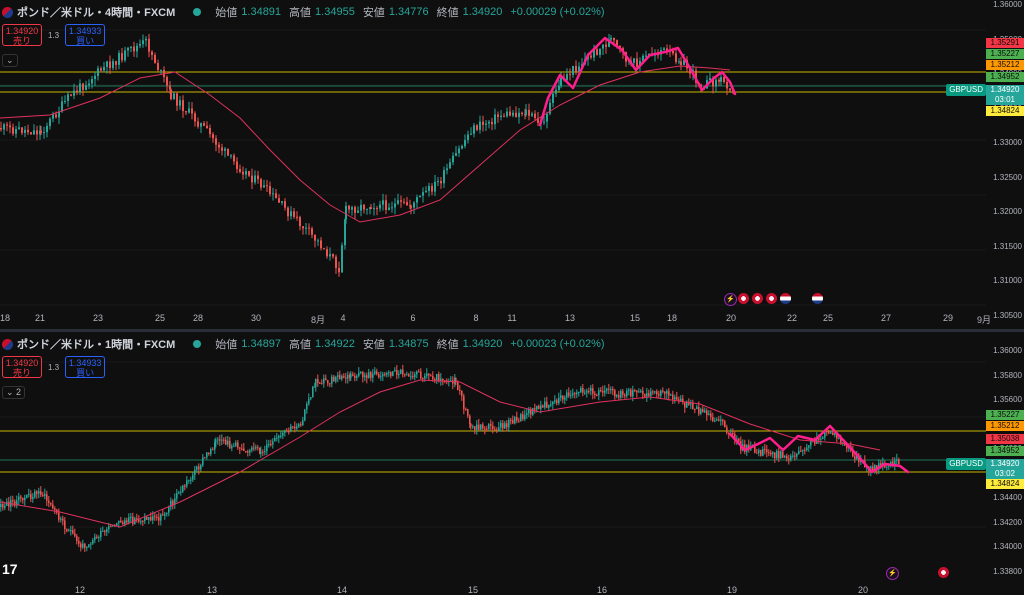  Describe the element at coordinates (197, 344) in the screenshot. I see `market-open-icon` at that location.